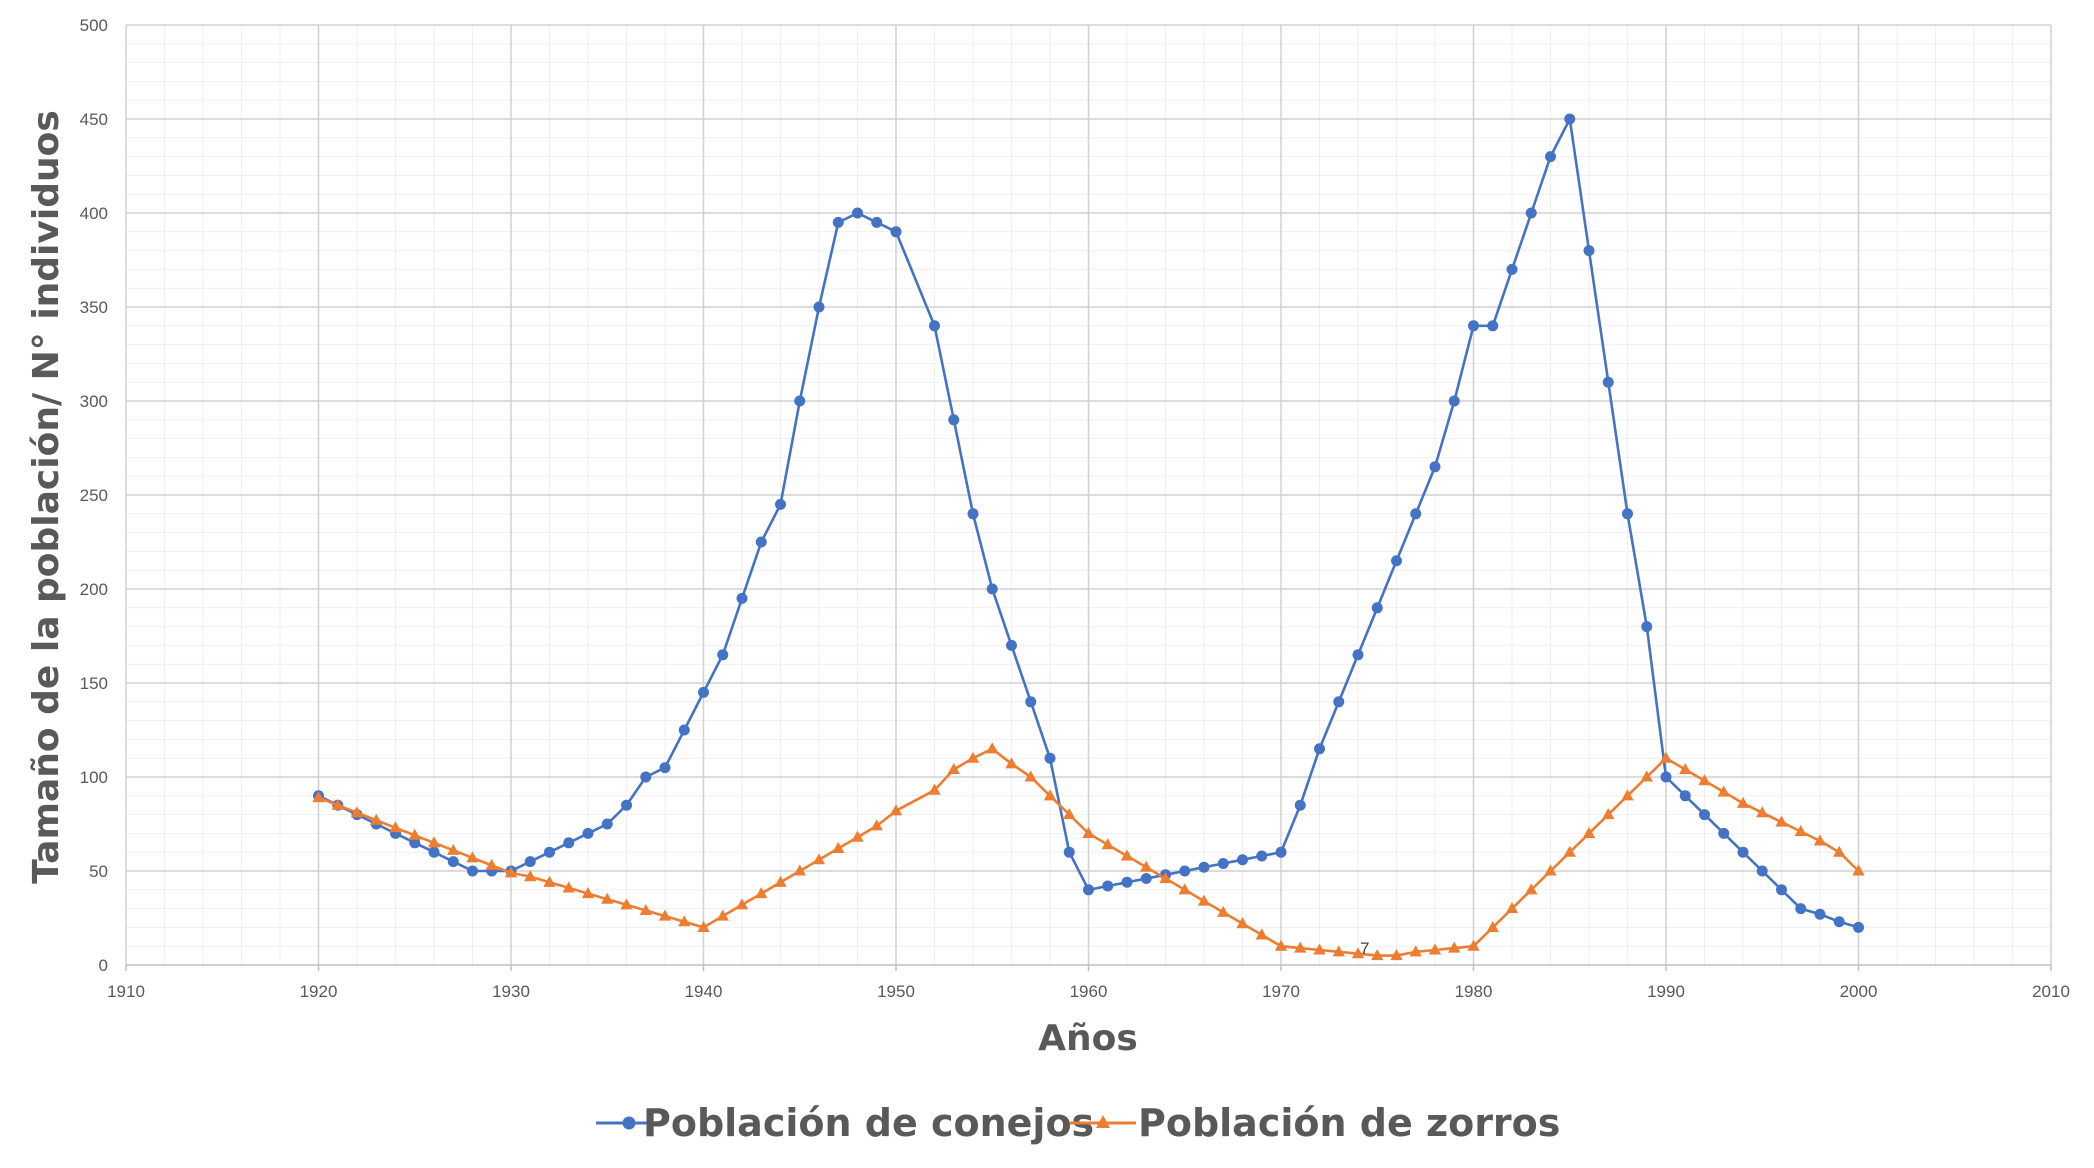  What do you see at coordinates (319, 991) in the screenshot?
I see `x-tick-label: 1920` at bounding box center [319, 991].